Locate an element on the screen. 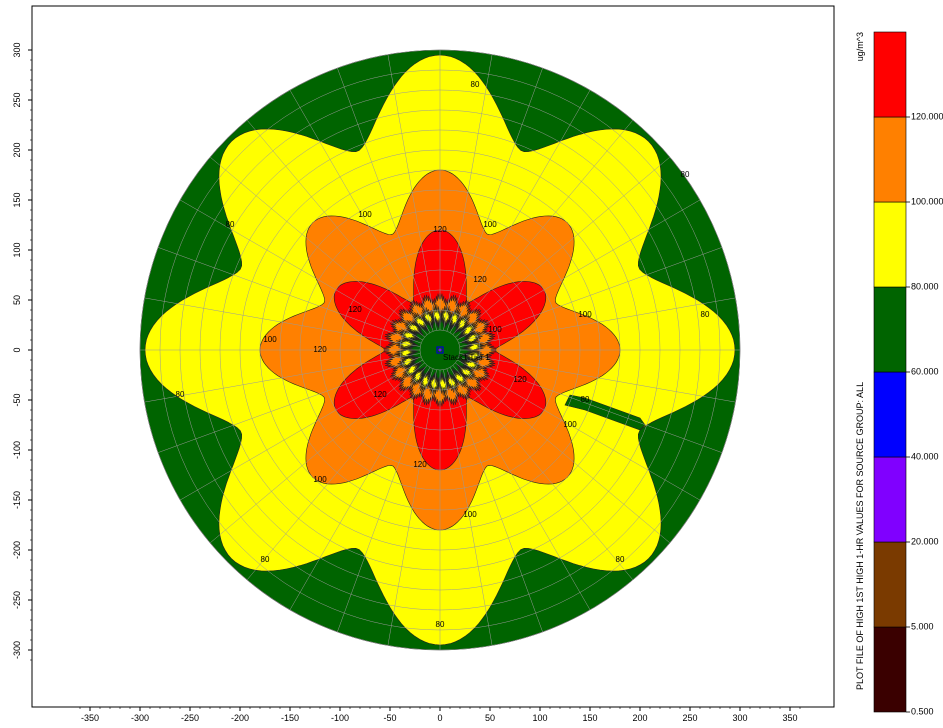 The width and height of the screenshot is (943, 728). y-tick-label: -100 is located at coordinates (17, 450).